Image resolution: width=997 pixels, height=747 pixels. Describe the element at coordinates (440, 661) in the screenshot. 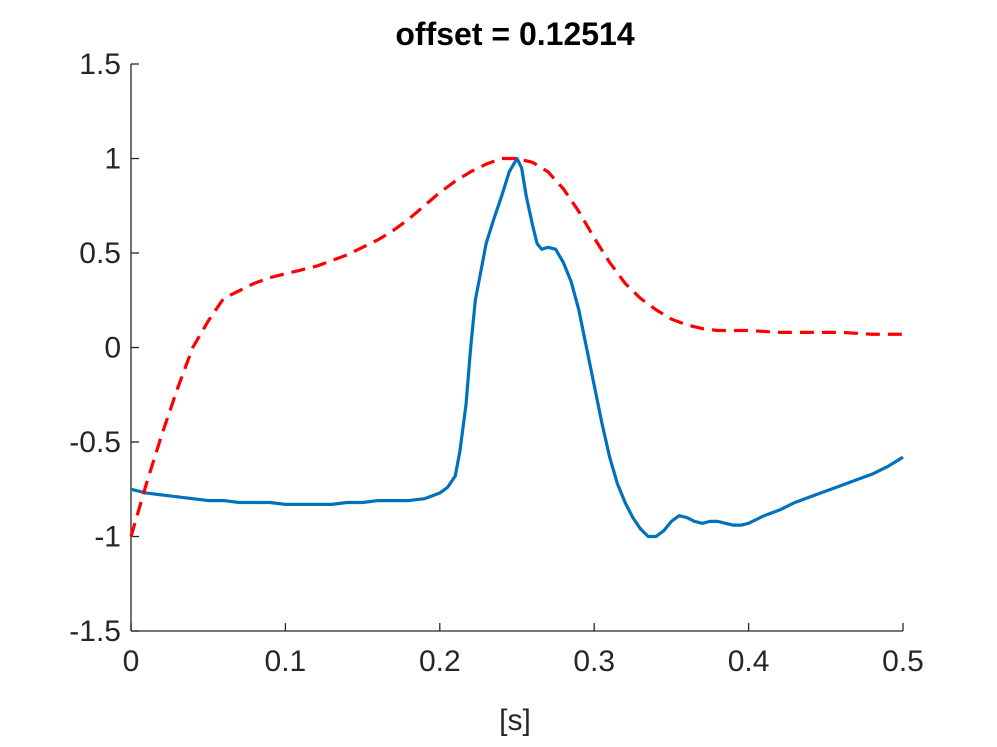

I see `x-tick-label: 0.2` at that location.